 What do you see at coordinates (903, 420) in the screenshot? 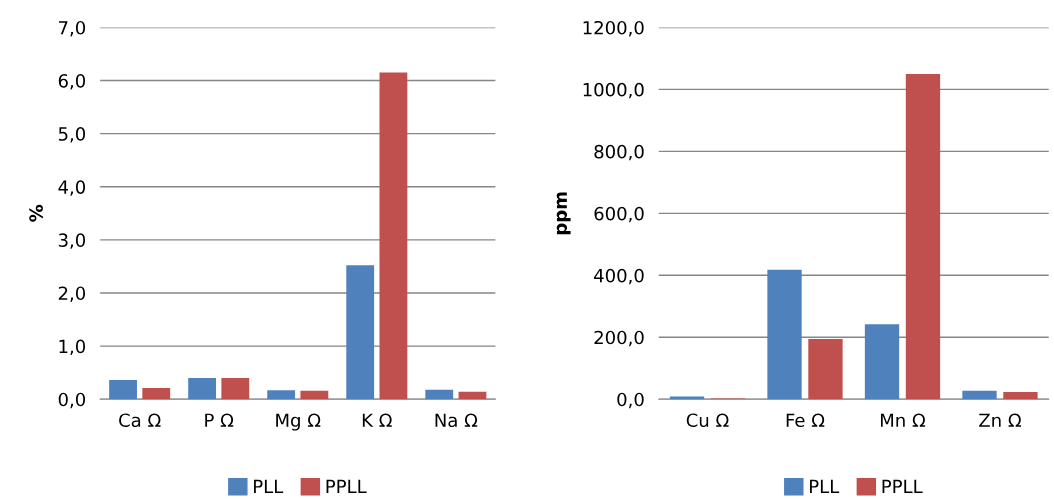
I see `x-tick-label: Mn Ω` at bounding box center [903, 420].